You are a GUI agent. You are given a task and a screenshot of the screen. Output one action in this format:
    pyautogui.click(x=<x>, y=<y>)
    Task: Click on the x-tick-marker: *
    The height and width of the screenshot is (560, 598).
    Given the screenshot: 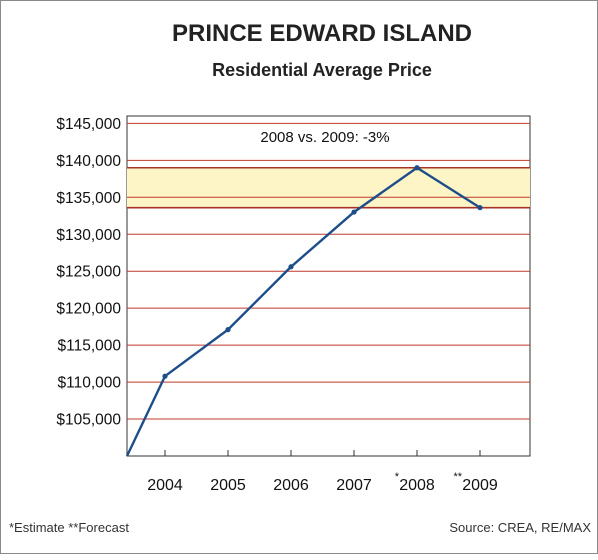 What is the action you would take?
    pyautogui.click(x=397, y=477)
    